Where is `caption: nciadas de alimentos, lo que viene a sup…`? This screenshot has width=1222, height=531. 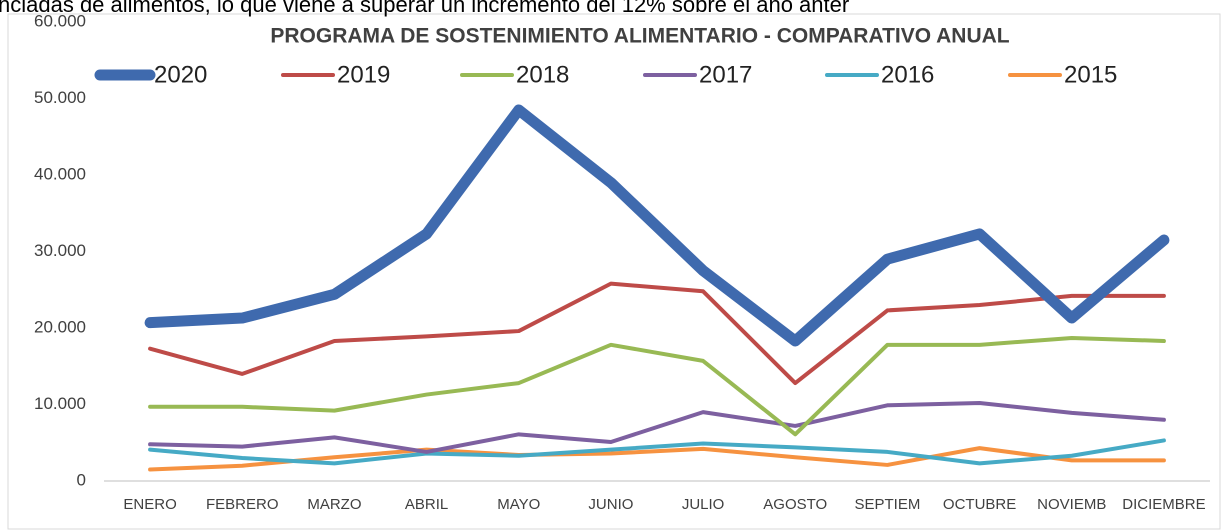 caption: nciadas de alimentos, lo que viene a sup… is located at coordinates (424, 8).